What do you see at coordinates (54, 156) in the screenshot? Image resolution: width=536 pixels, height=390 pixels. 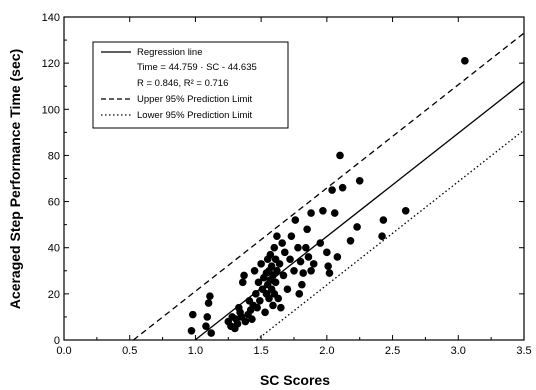 I see `y-tick-label: 80` at bounding box center [54, 156].